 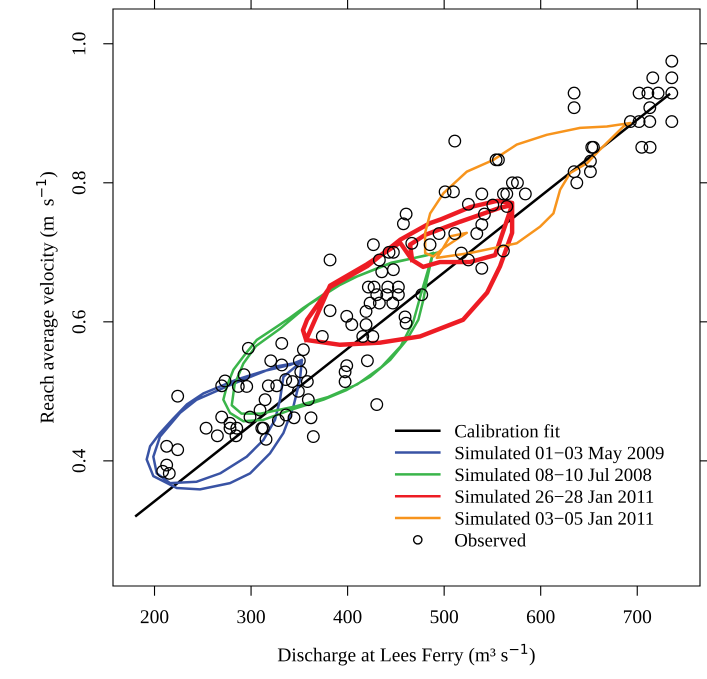 What do you see at coordinates (554, 475) in the screenshot?
I see `legend-label: Simulated 08−10 Jul 2008` at bounding box center [554, 475].